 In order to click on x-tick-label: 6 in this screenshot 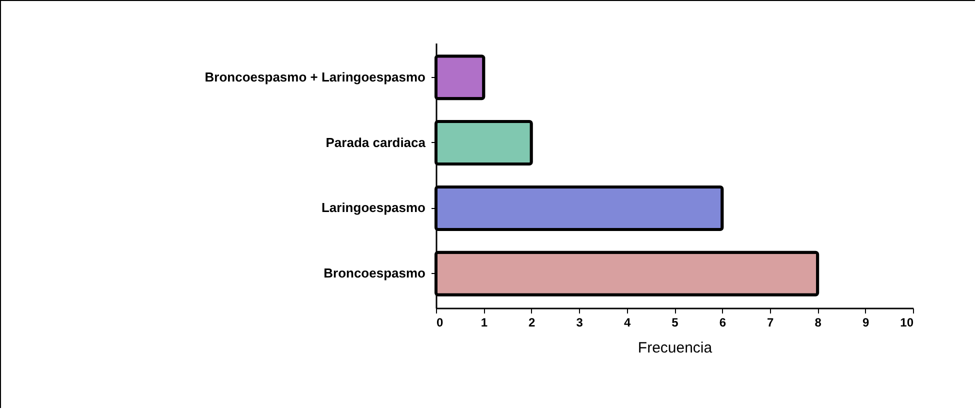, I will do `click(722, 323)`.